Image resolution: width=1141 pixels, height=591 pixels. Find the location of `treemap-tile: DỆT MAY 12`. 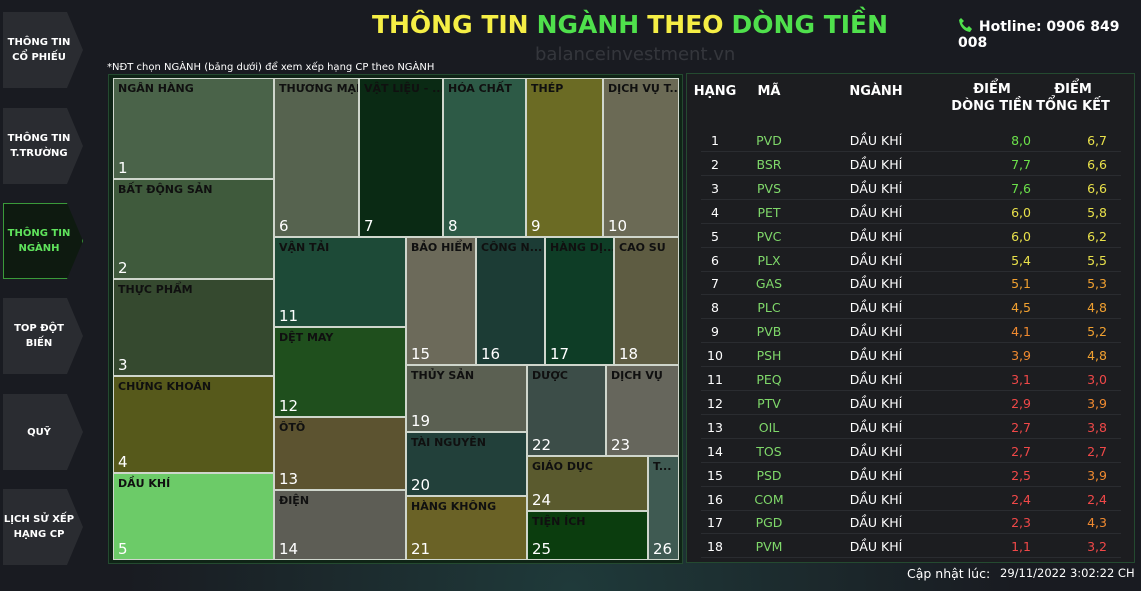

treemap-tile: DỆT MAY 12 is located at coordinates (340, 372).